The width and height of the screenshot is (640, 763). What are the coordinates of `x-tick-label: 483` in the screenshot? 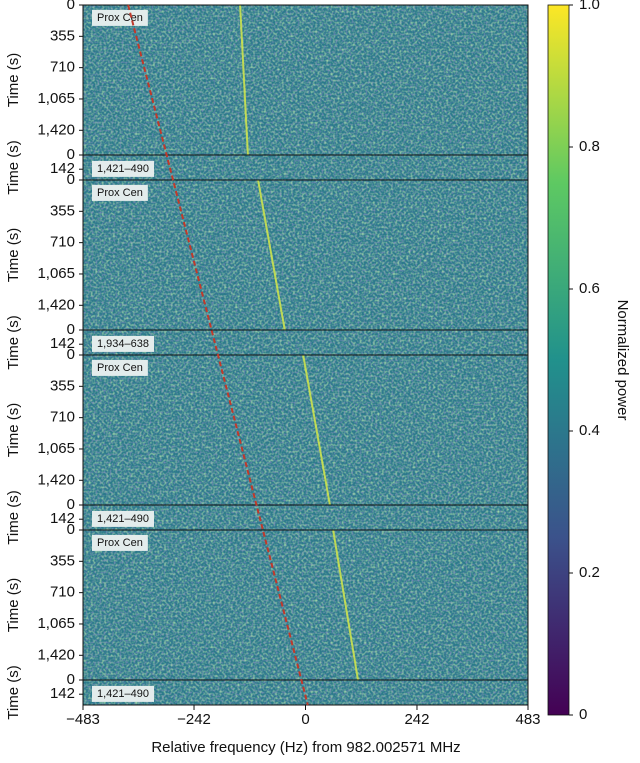 It's located at (527, 719).